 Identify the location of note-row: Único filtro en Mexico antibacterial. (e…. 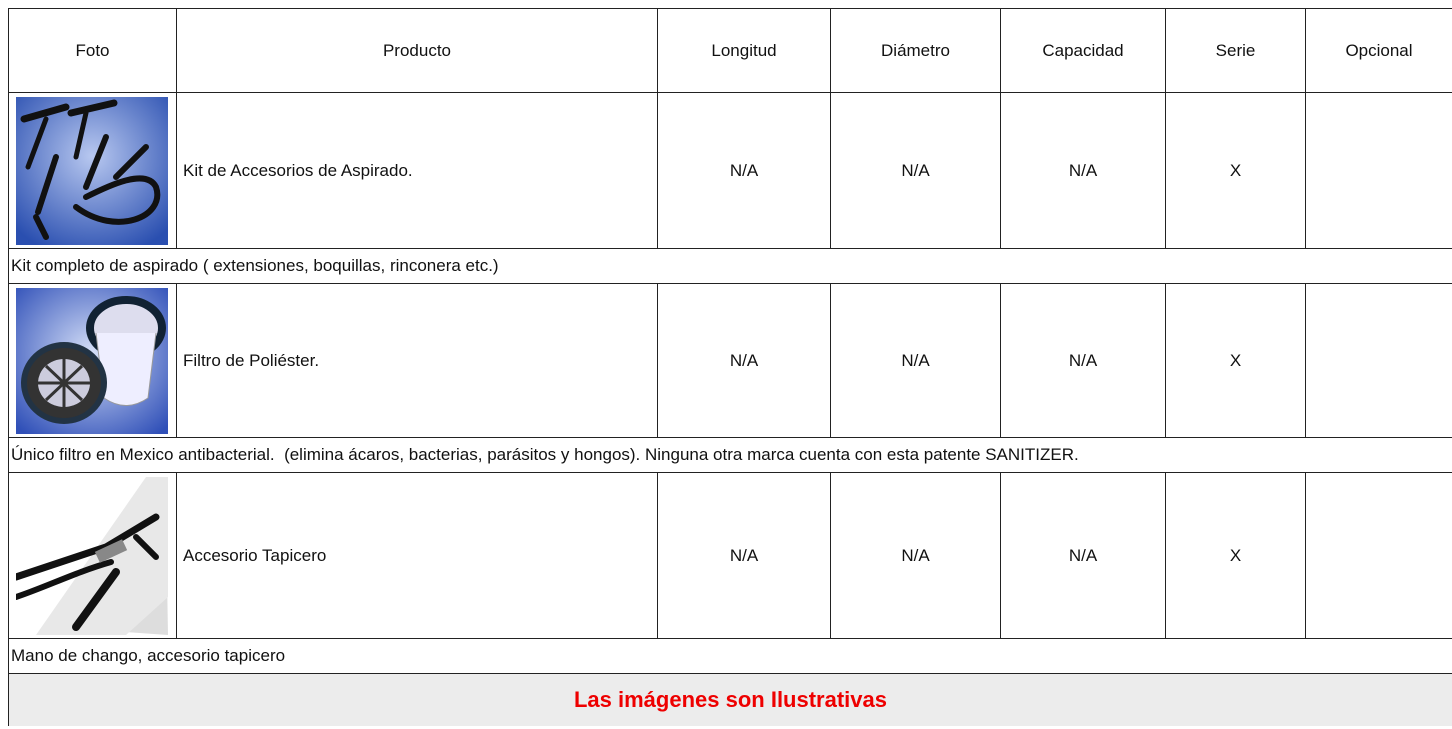
(730, 455).